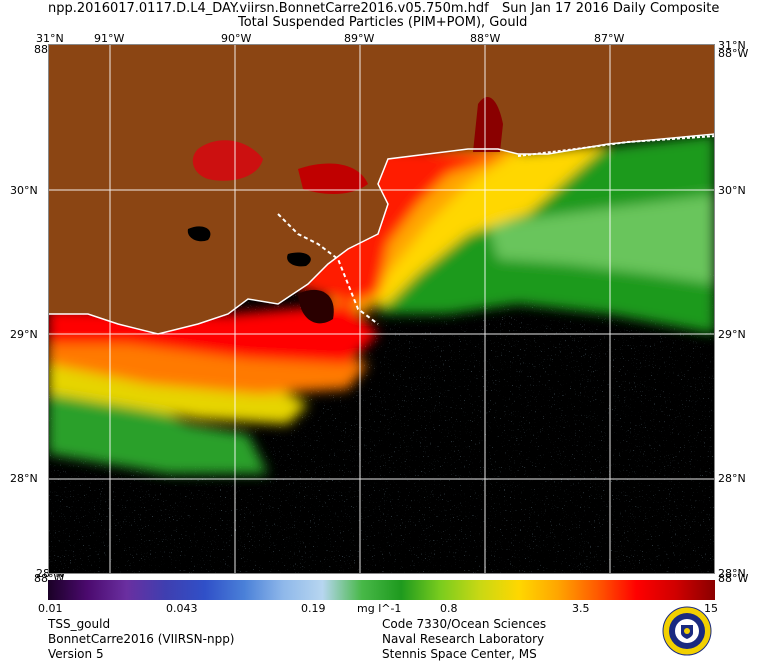 The image size is (762, 664). Describe the element at coordinates (79, 624) in the screenshot. I see `footer-left-line-1: TSS_gould` at that location.